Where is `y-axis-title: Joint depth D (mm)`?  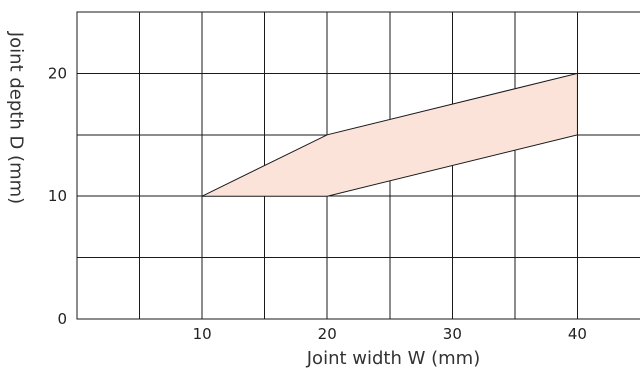
y-axis-title: Joint depth D (mm) is located at coordinates (16, 117).